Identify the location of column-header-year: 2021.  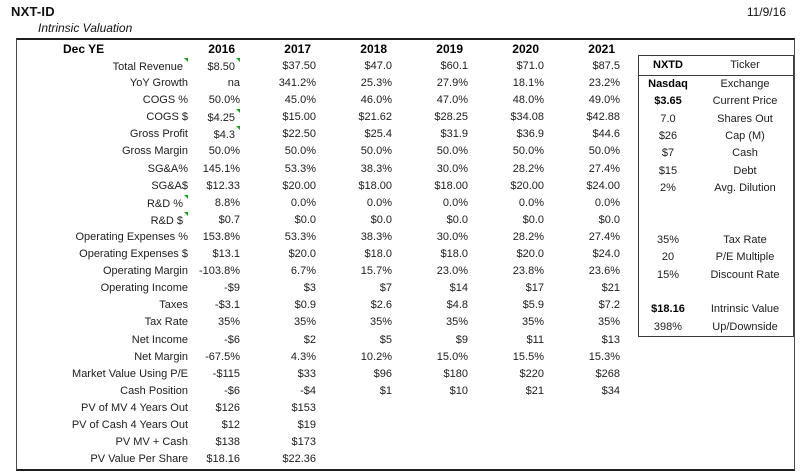
(601, 49).